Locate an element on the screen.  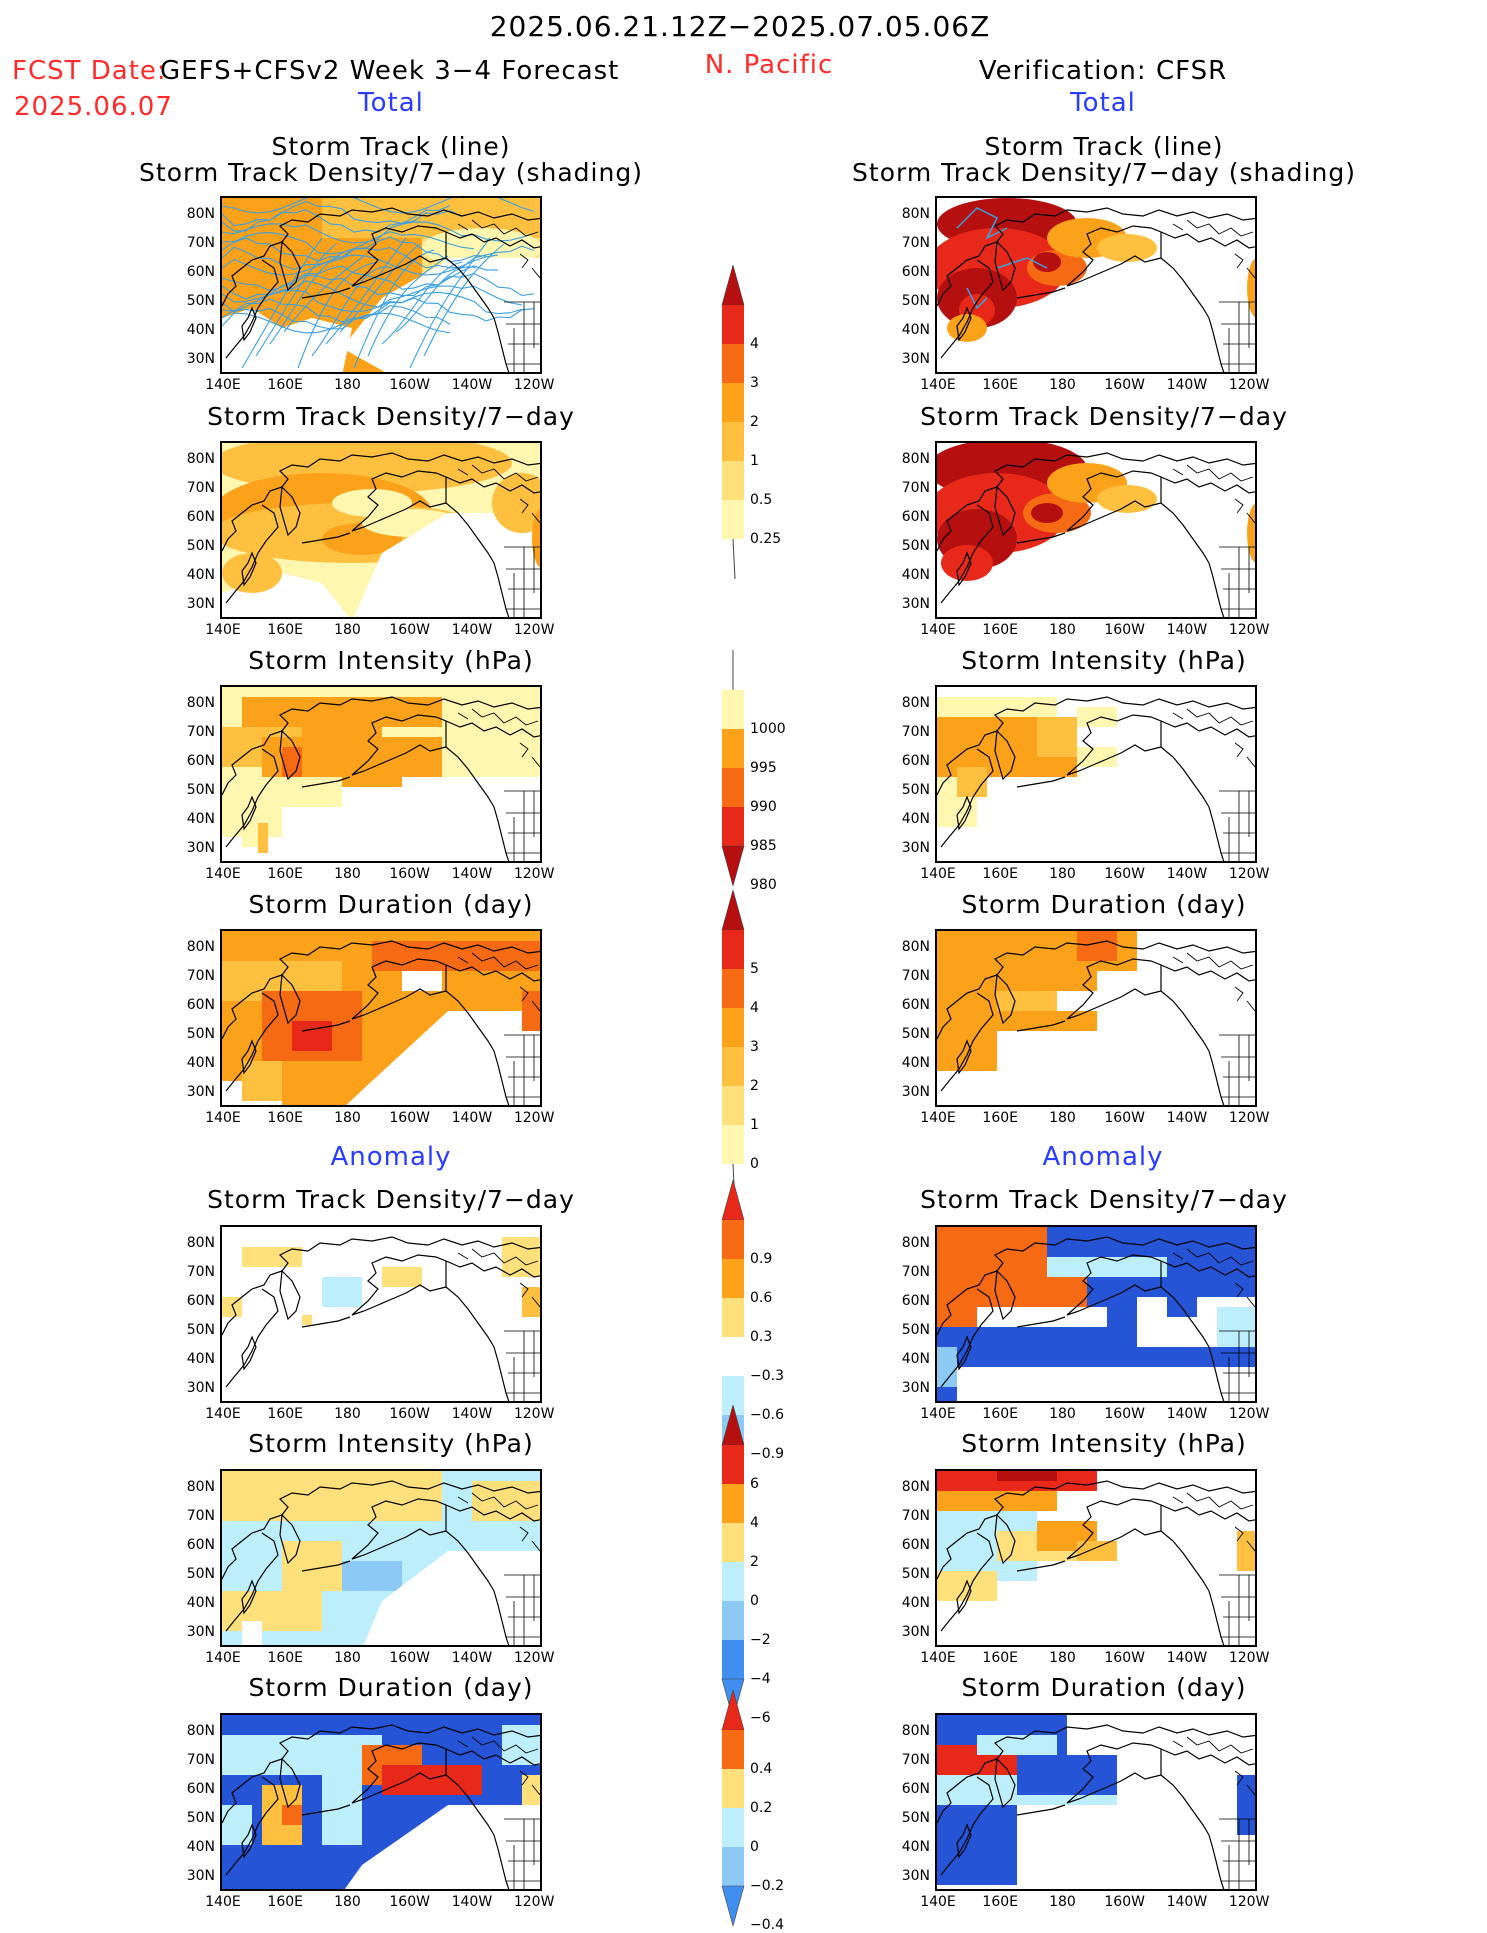
forecast-duration-anom-map is located at coordinates (381, 1802).